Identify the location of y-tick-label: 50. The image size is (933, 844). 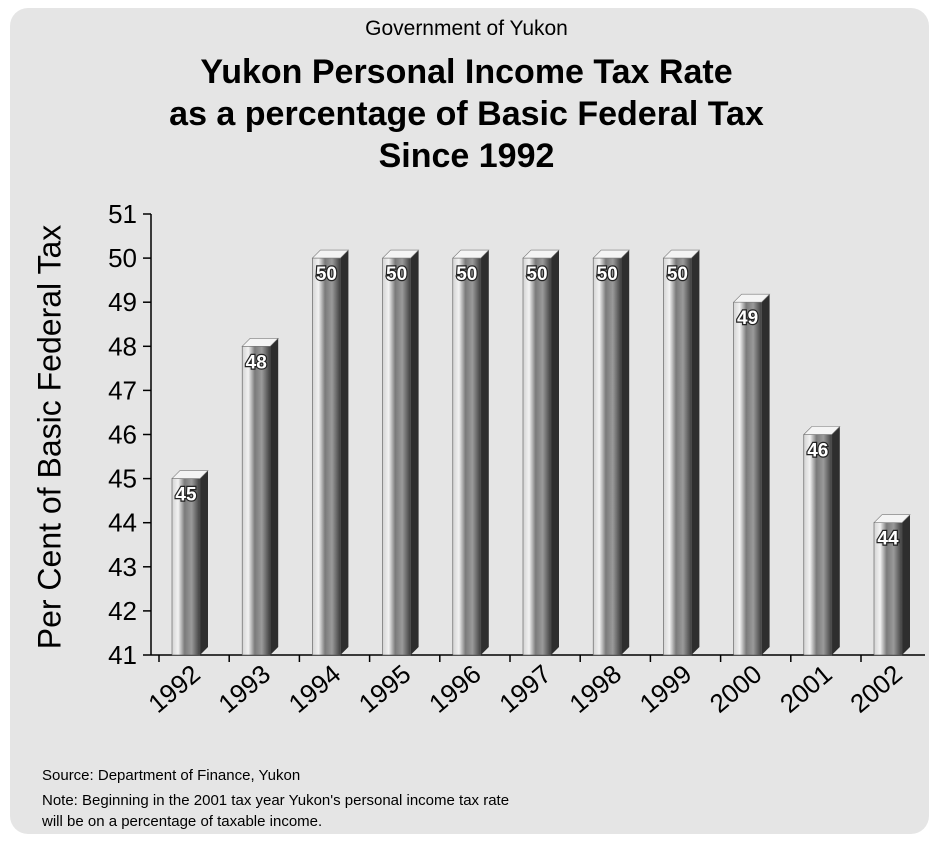
(122, 258).